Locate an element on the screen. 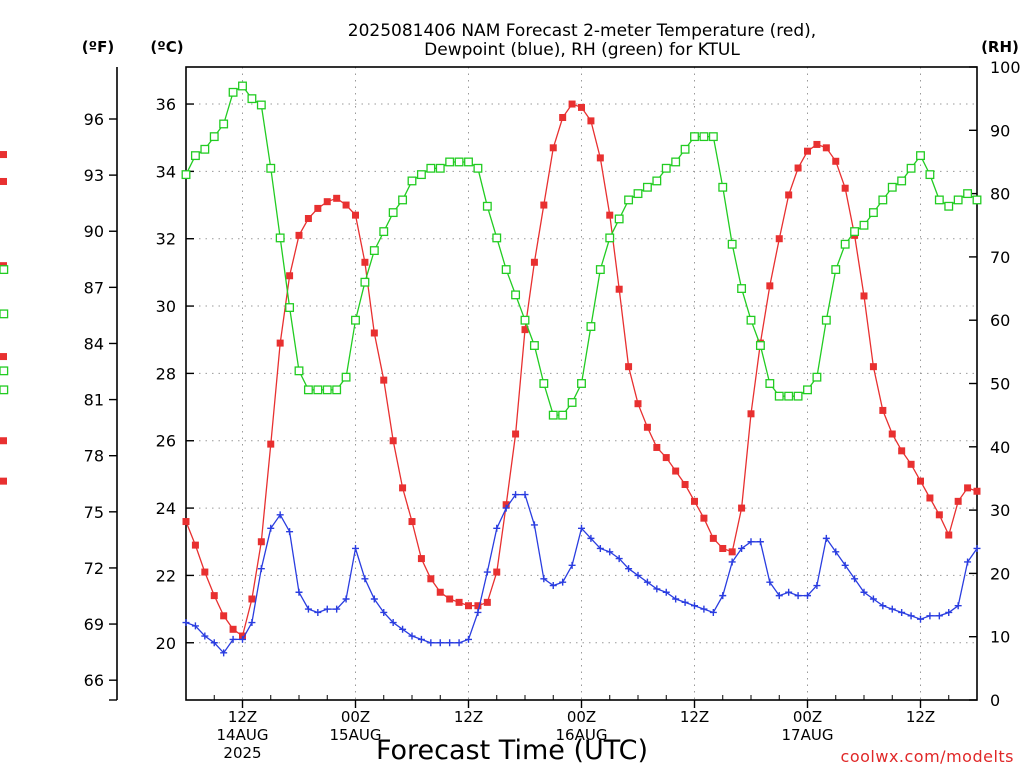 The width and height of the screenshot is (1024, 768). chart-title-line-2: Dewpoint (blue), RH (green) for KTUL is located at coordinates (582, 50).